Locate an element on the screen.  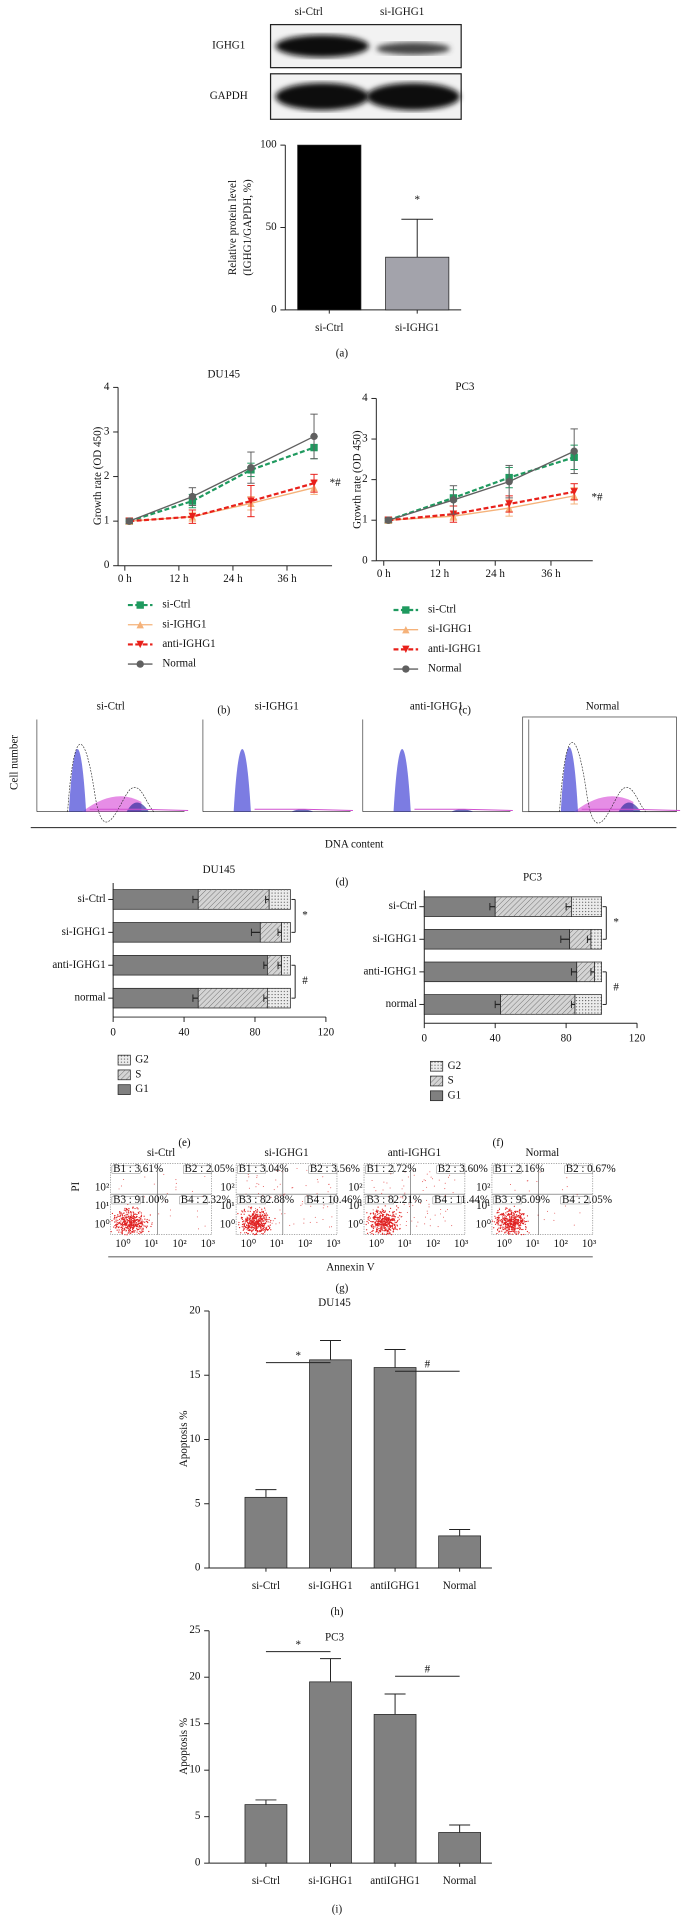
x-tick-label: si-Ctrl is located at coordinates (266, 1881).